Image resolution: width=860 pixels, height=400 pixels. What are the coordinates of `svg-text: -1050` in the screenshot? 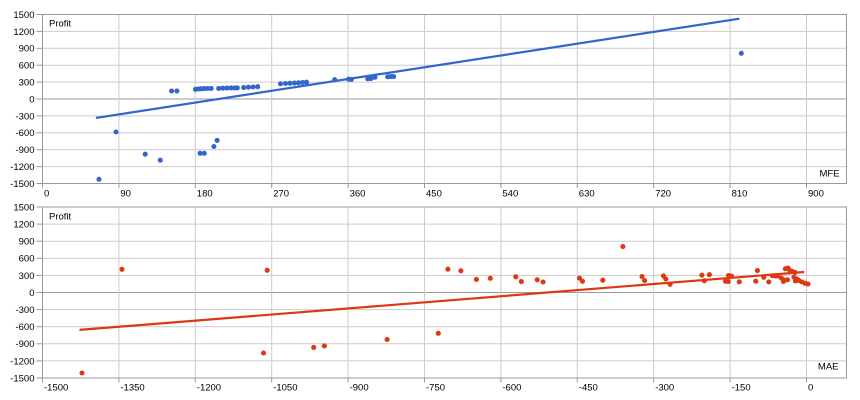 It's located at (285, 388).